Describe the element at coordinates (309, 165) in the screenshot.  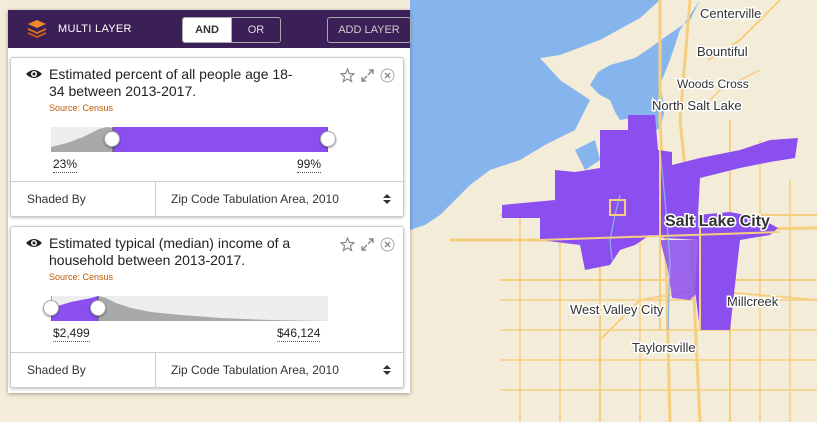
I see `range-max-value: 99%` at that location.